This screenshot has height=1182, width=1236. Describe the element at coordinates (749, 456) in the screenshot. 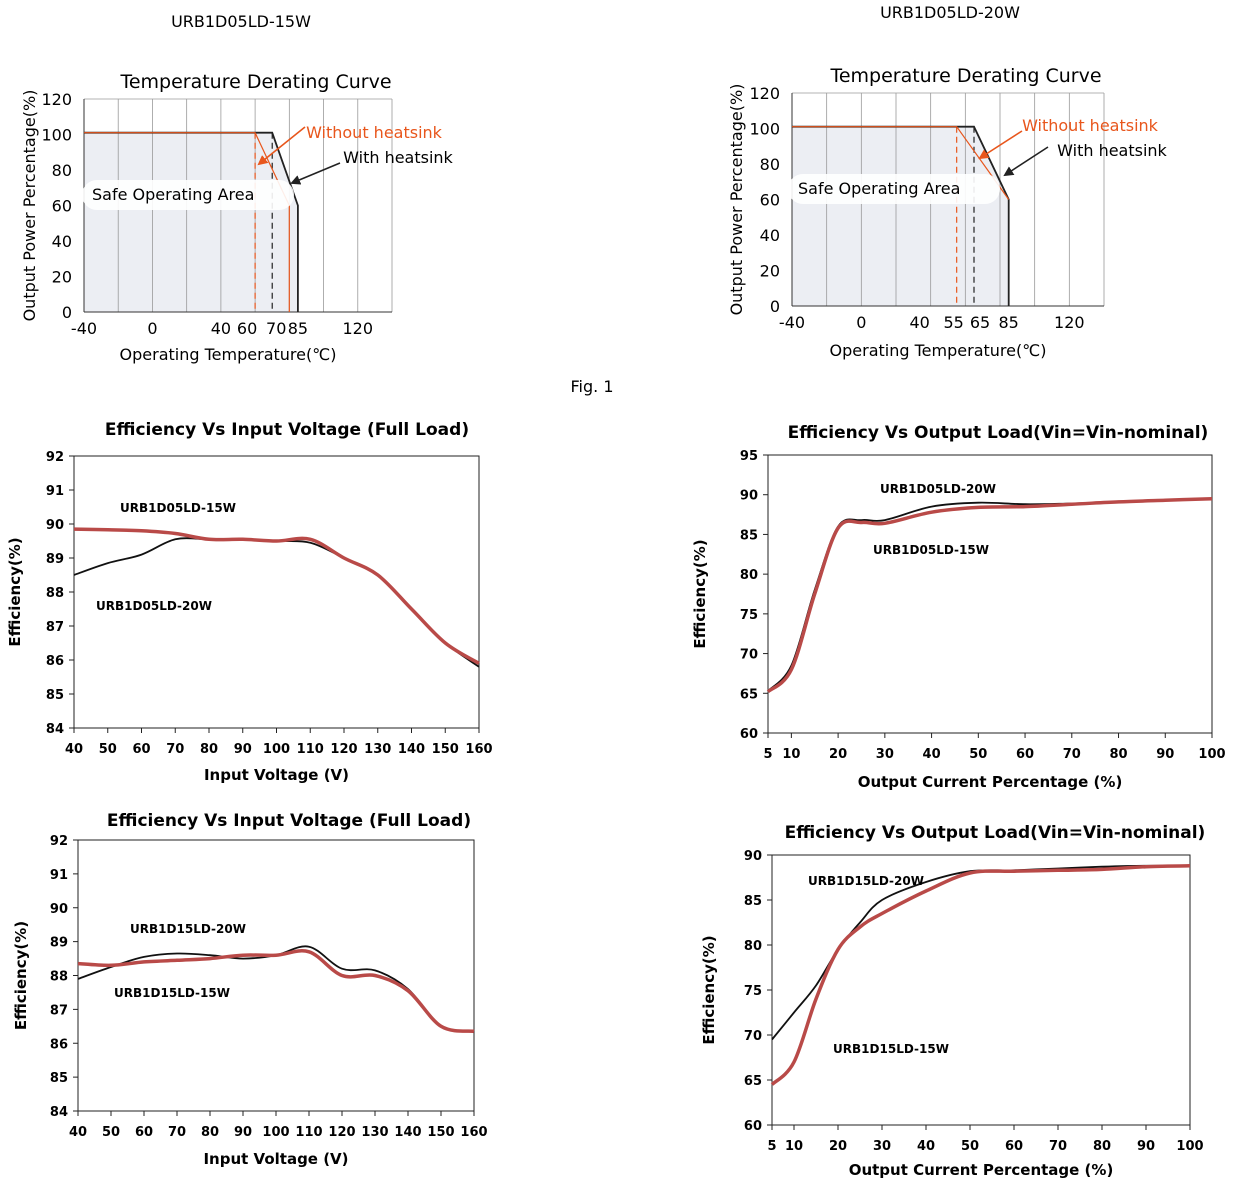

I see `y-tick-label: 95` at that location.